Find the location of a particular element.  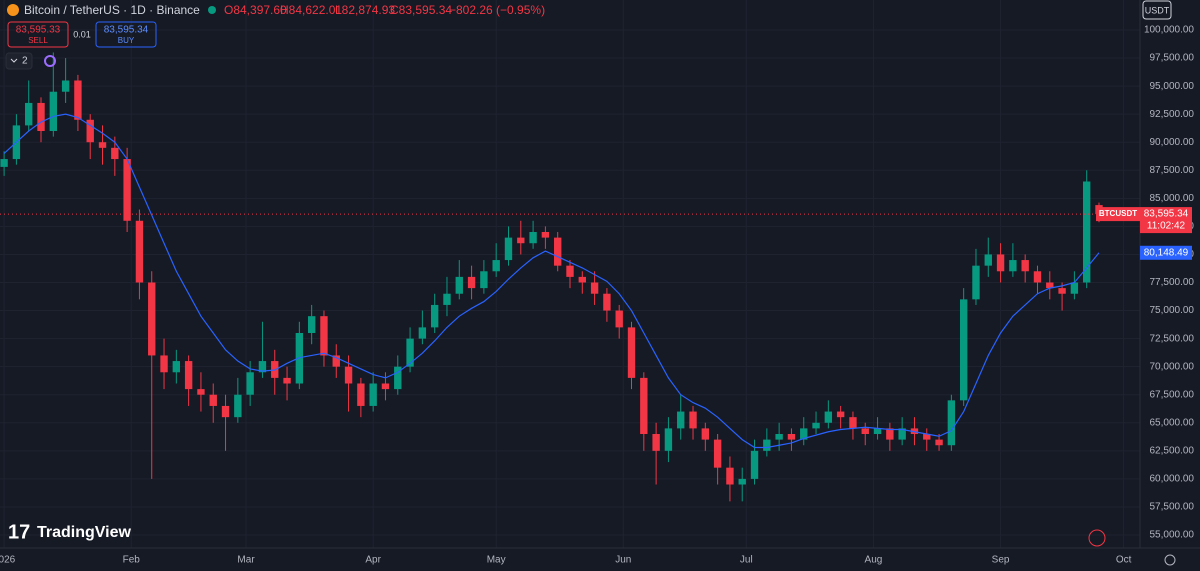

x-tick-label: May is located at coordinates (496, 560).